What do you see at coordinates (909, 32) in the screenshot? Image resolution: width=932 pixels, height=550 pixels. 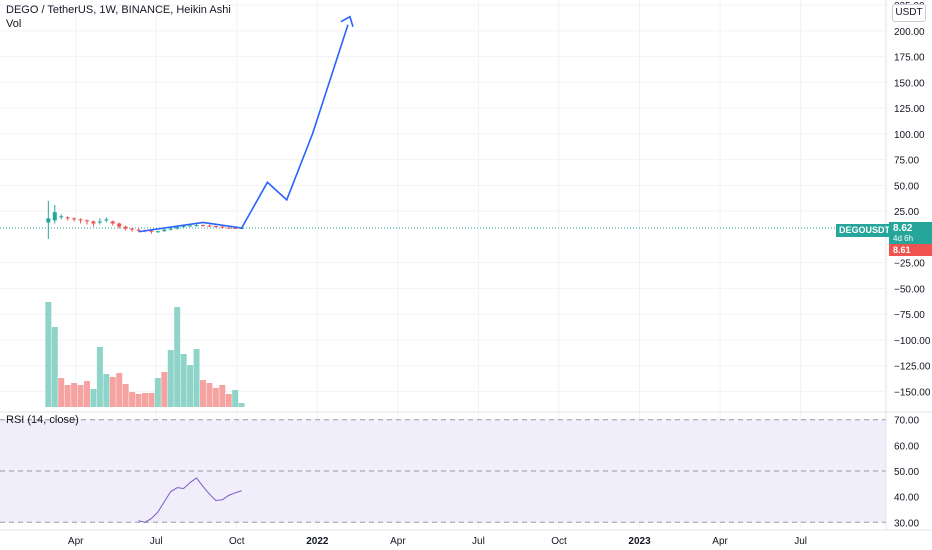 I see `price-tick-label: 200.00` at bounding box center [909, 32].